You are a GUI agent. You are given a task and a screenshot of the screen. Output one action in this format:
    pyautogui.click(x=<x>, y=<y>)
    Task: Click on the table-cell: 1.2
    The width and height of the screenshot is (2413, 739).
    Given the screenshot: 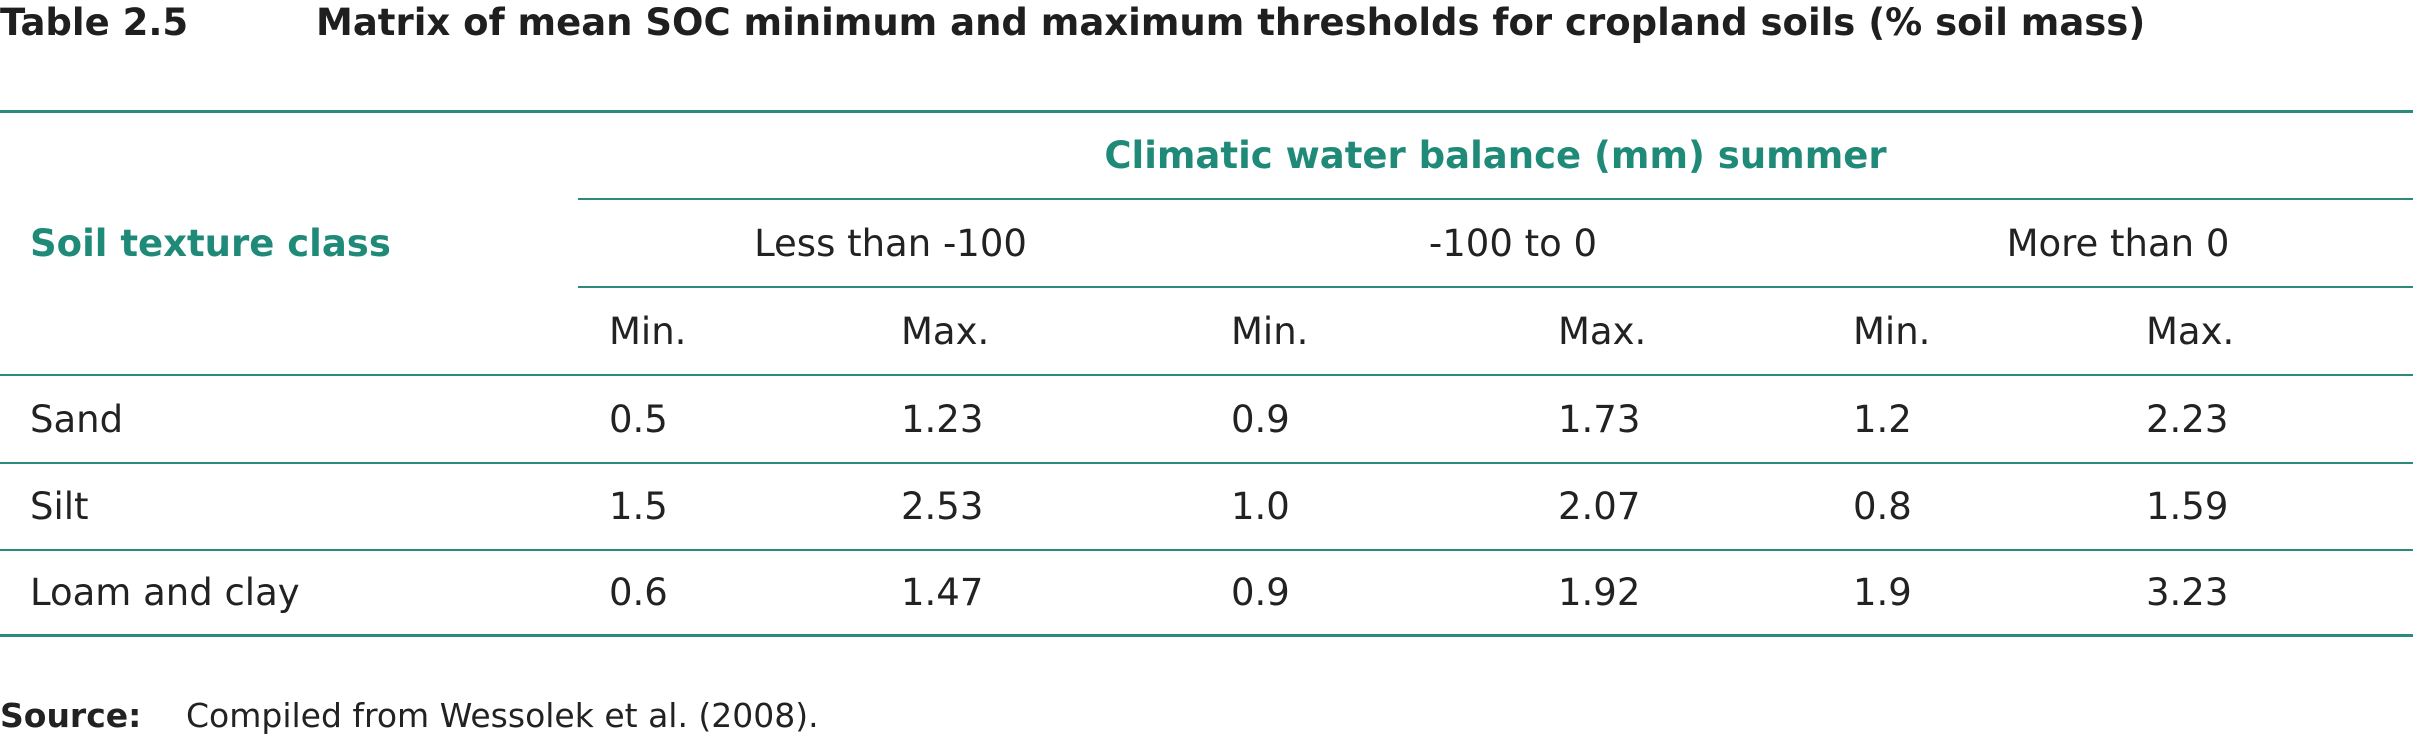 What is the action you would take?
    pyautogui.click(x=1882, y=419)
    